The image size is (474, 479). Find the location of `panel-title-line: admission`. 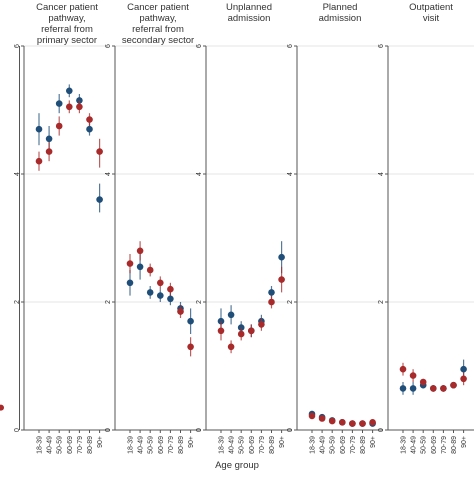

panel-title-line: admission is located at coordinates (249, 18).